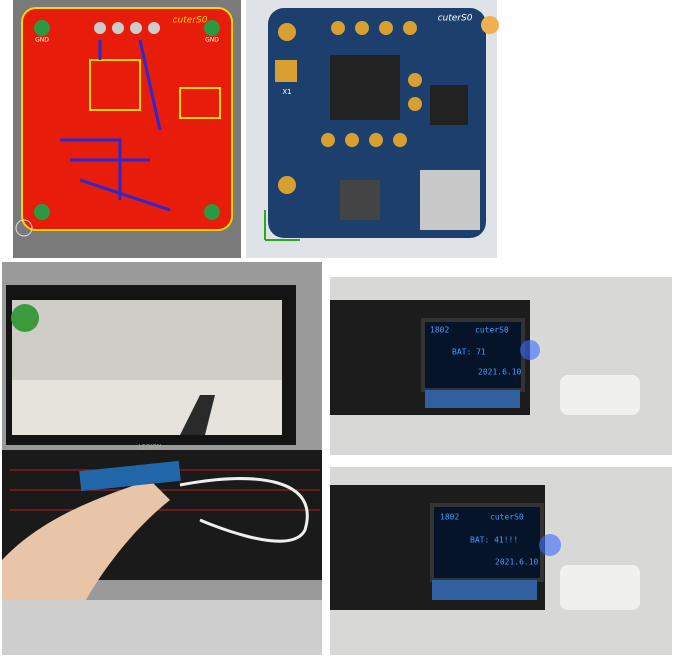 The height and width of the screenshot is (659, 680). Describe the element at coordinates (494, 540) in the screenshot. I see `oled-line: BAT: 41!!!` at that location.